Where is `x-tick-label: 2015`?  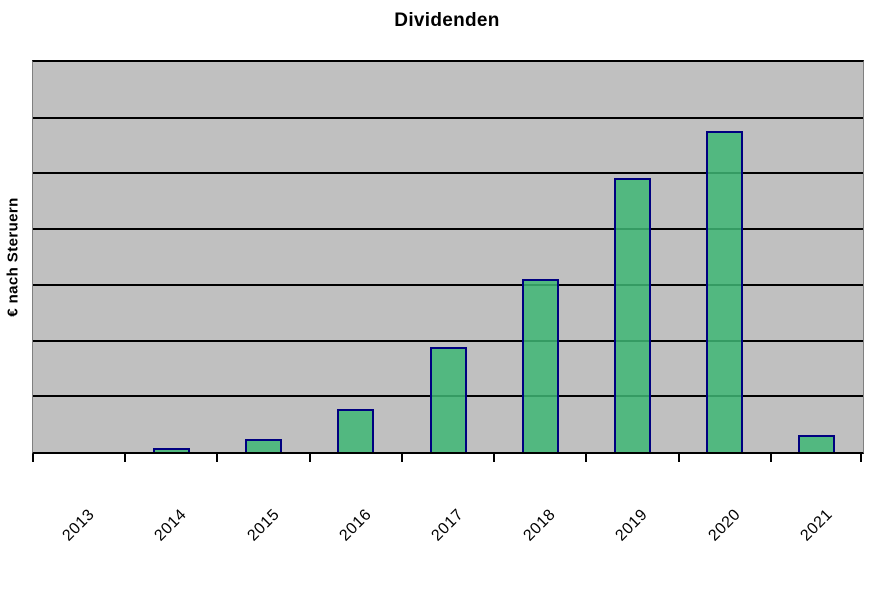 x-tick-label: 2015 is located at coordinates (263, 525).